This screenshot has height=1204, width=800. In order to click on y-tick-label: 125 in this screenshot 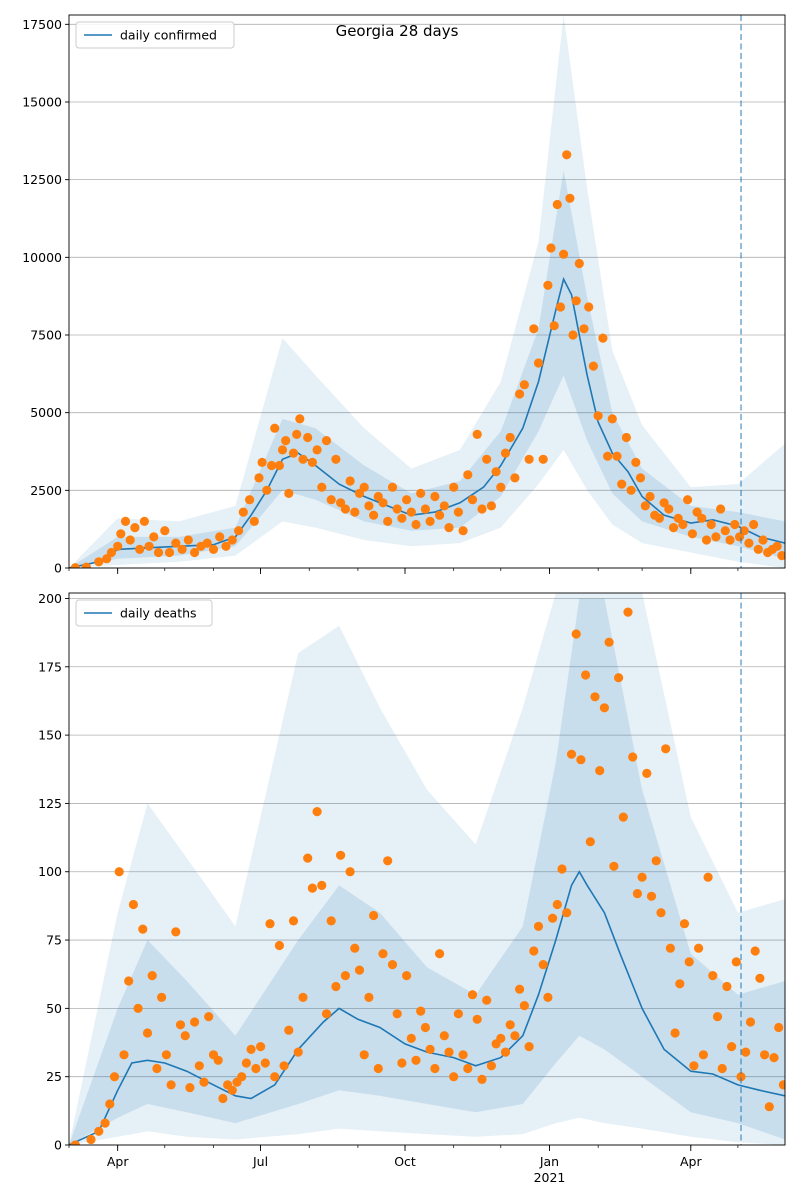, I will do `click(50, 803)`.